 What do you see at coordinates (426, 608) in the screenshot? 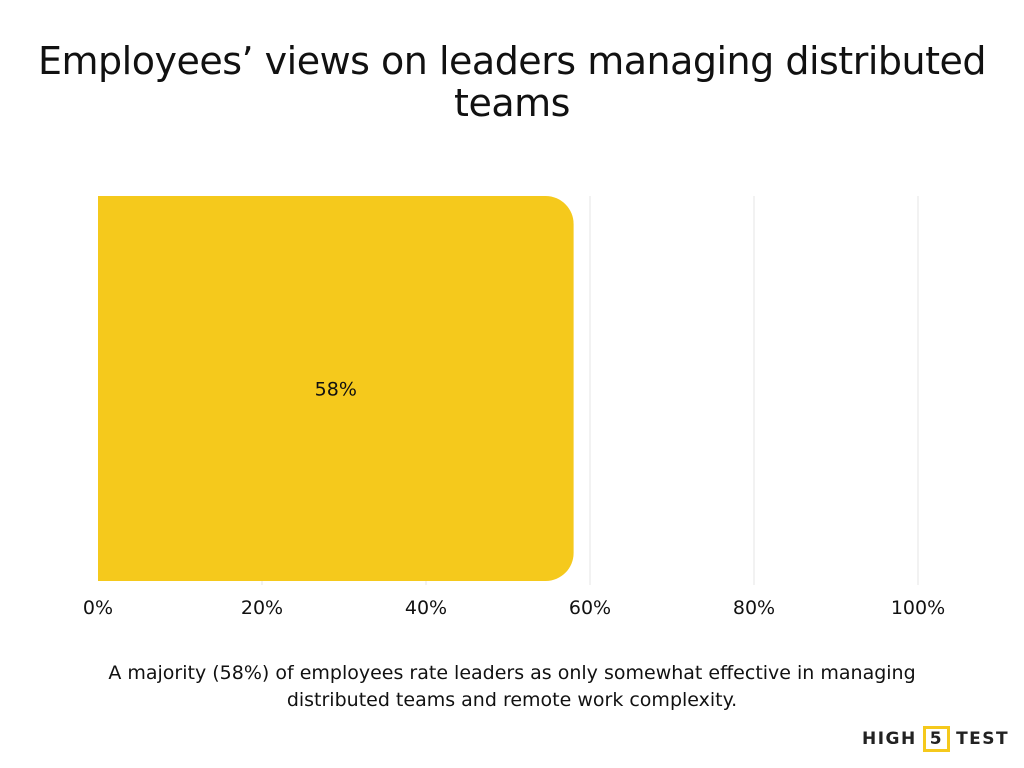
I see `x-tick-label: 40%` at bounding box center [426, 608].